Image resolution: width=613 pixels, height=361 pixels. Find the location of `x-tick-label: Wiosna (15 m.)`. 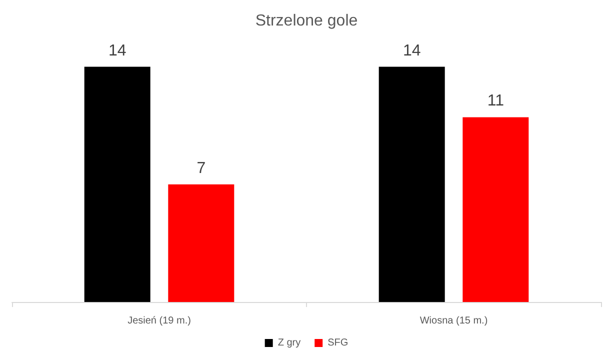

x-tick-label: Wiosna (15 m.) is located at coordinates (454, 321).